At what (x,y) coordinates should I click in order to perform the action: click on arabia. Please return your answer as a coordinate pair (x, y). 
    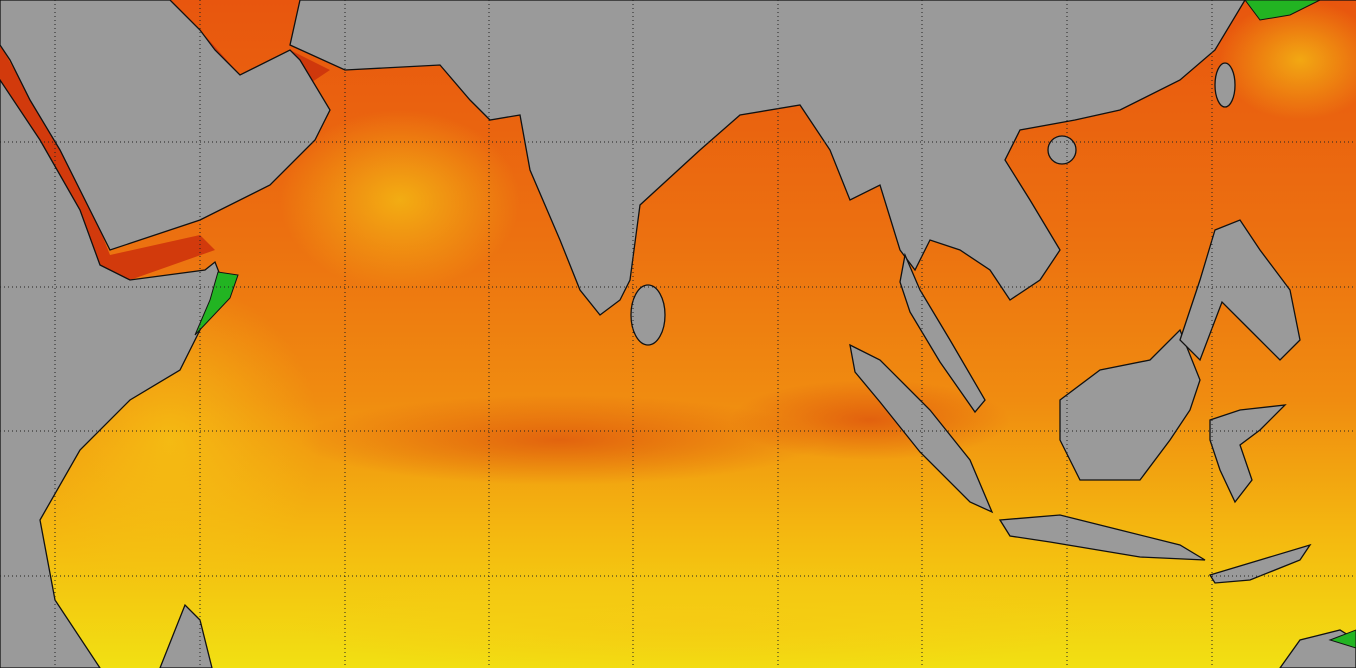
    Looking at the image, I should click on (165, 125).